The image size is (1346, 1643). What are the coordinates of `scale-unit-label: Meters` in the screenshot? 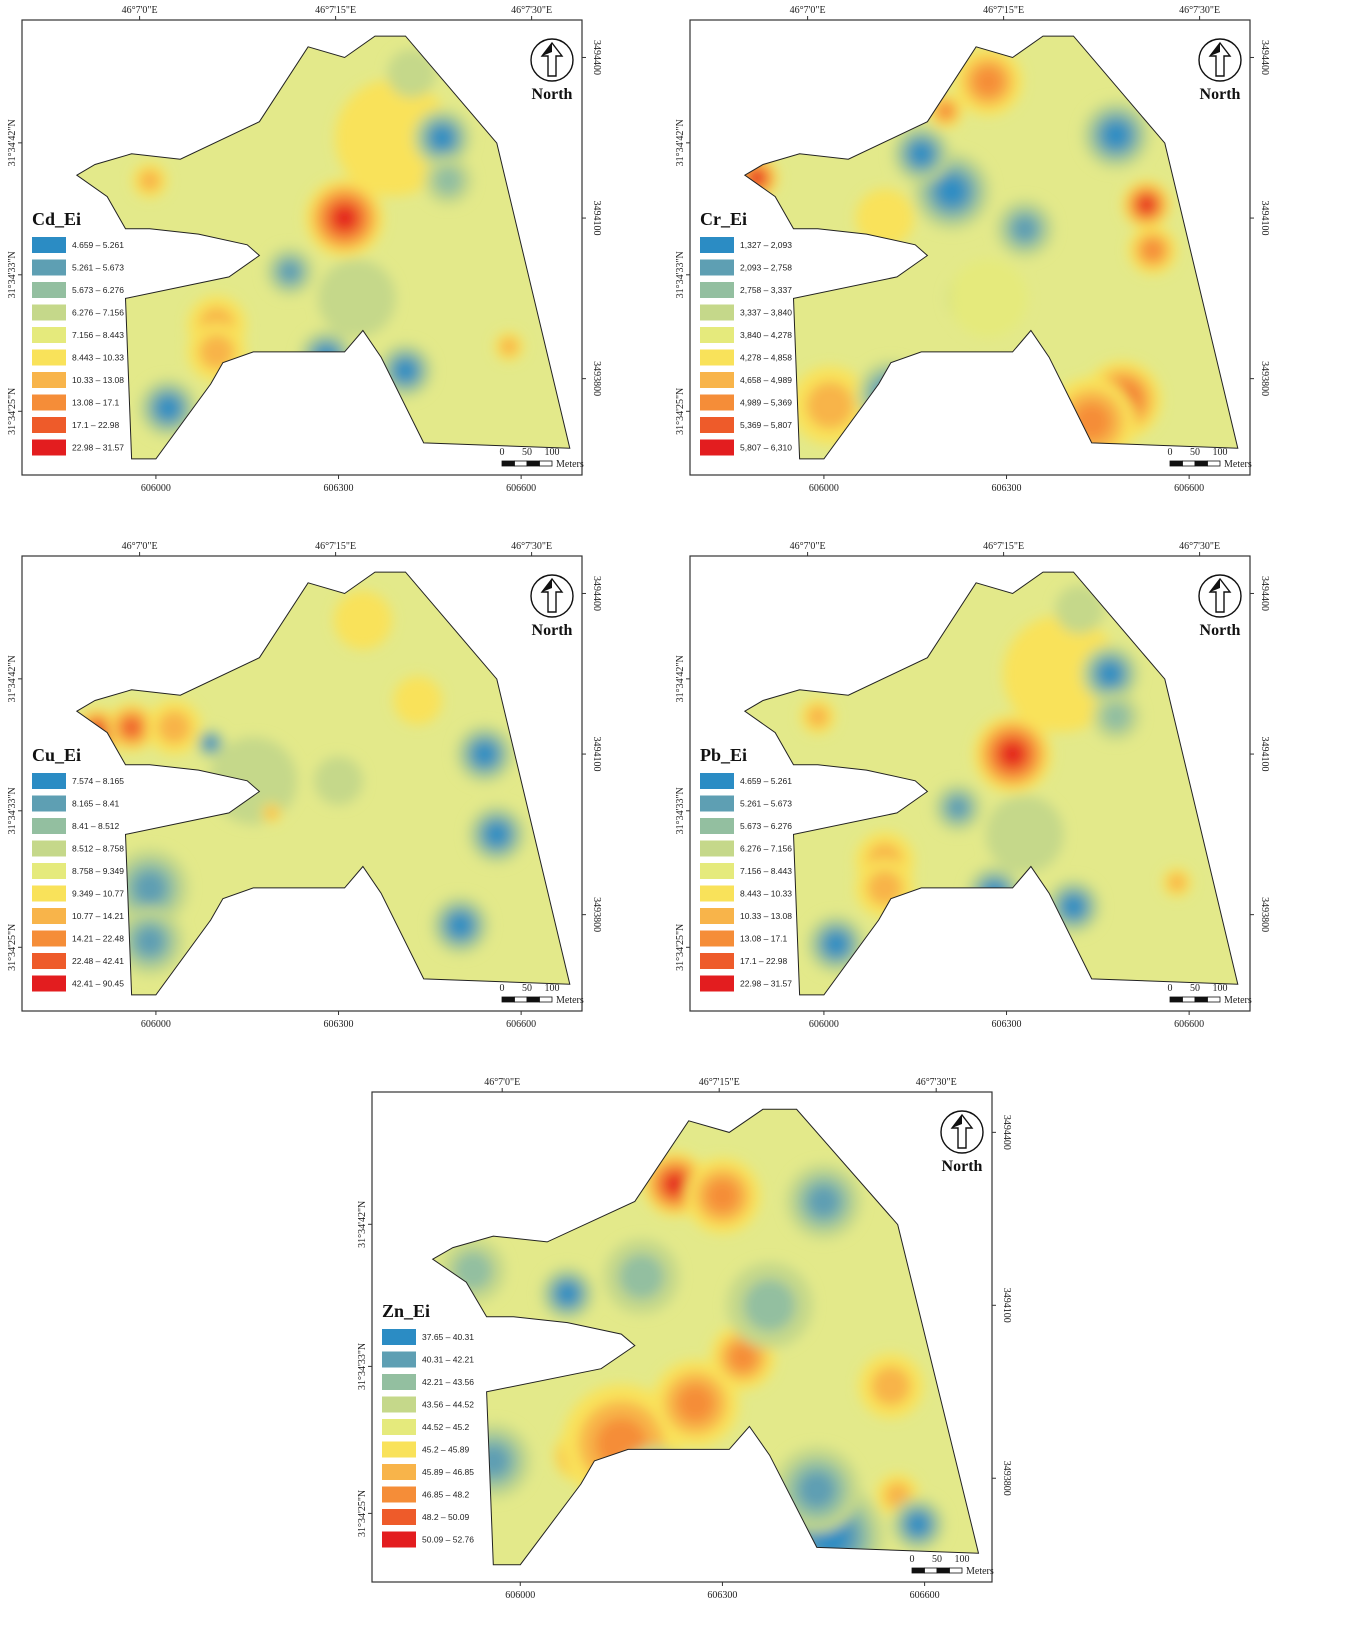 It's located at (570, 464).